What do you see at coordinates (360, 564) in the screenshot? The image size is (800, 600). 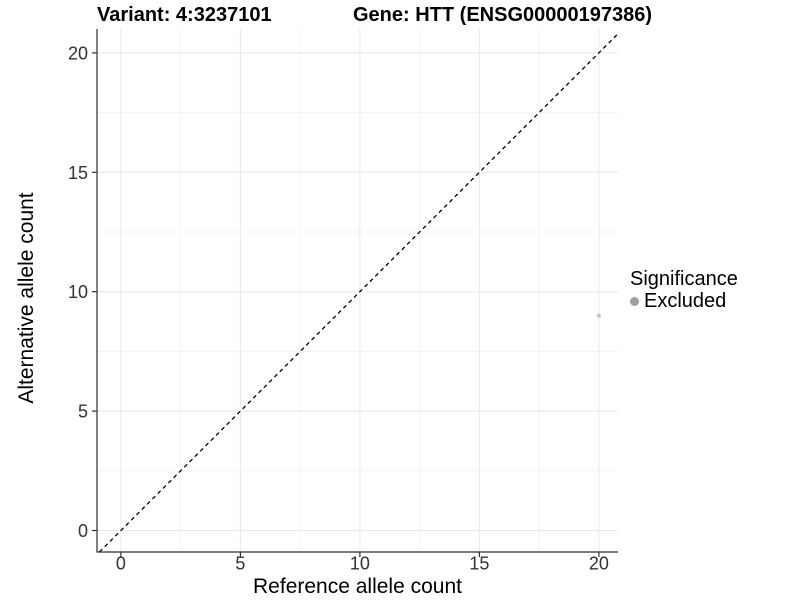 I see `x-tick-label: 10` at bounding box center [360, 564].